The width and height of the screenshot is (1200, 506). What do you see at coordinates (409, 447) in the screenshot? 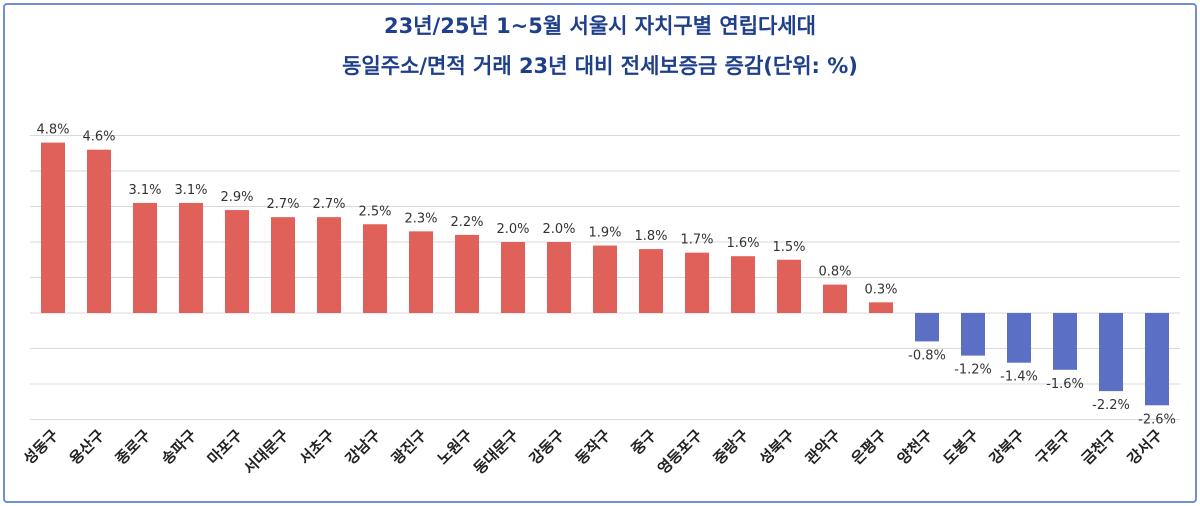
I see `category-label: 광진구` at bounding box center [409, 447].